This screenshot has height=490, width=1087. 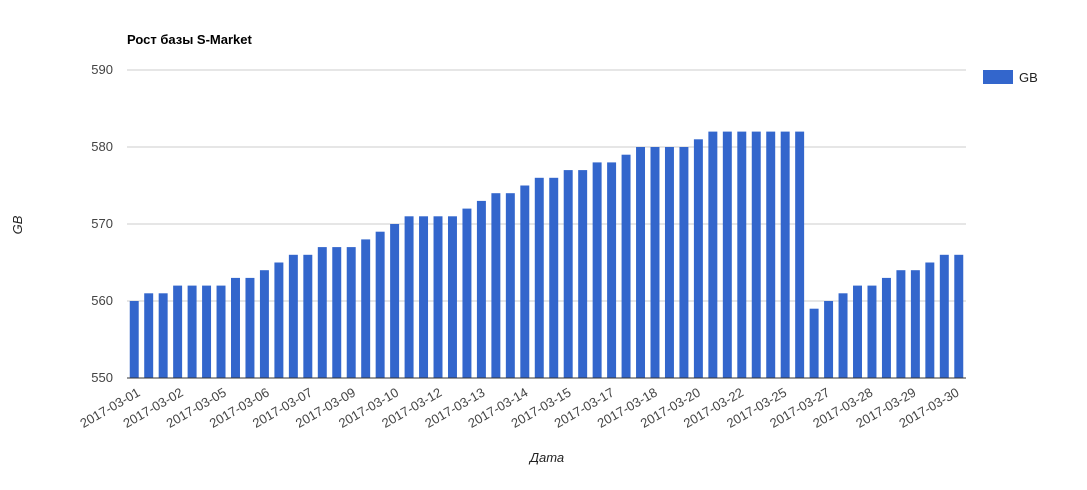 I want to click on y-axis-ticks: 550 560 570 580 590, so click(x=102, y=223).